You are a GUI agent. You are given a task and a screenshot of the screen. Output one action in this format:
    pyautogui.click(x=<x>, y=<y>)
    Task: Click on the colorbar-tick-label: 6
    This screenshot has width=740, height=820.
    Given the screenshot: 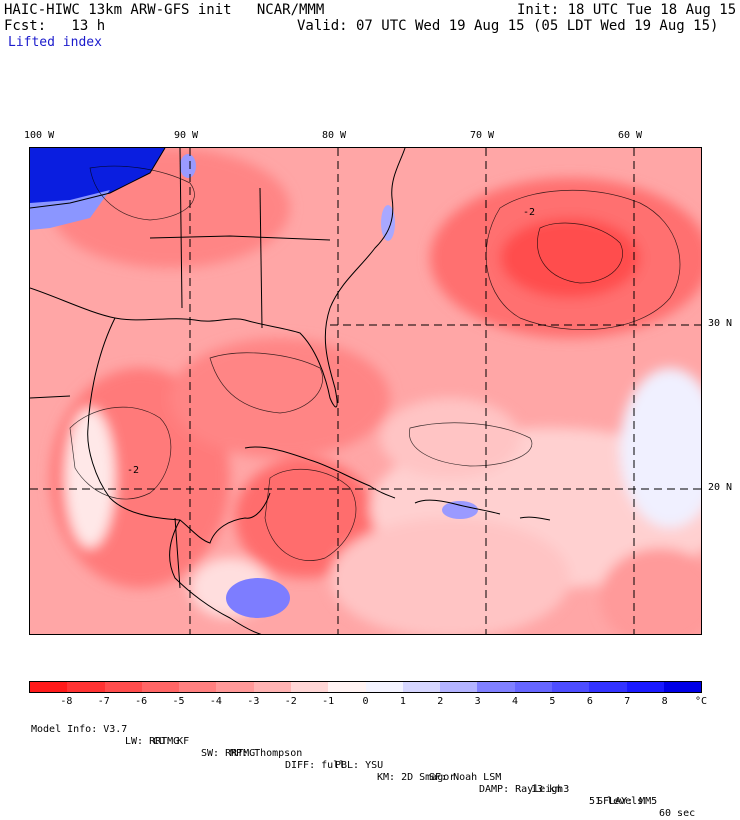 What is the action you would take?
    pyautogui.click(x=589, y=701)
    